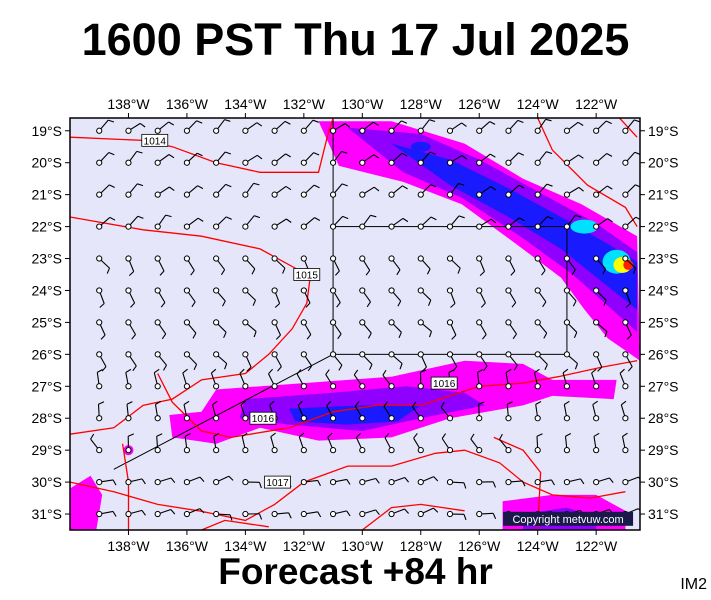  I want to click on y-tick-label-right: 19°S, so click(663, 131).